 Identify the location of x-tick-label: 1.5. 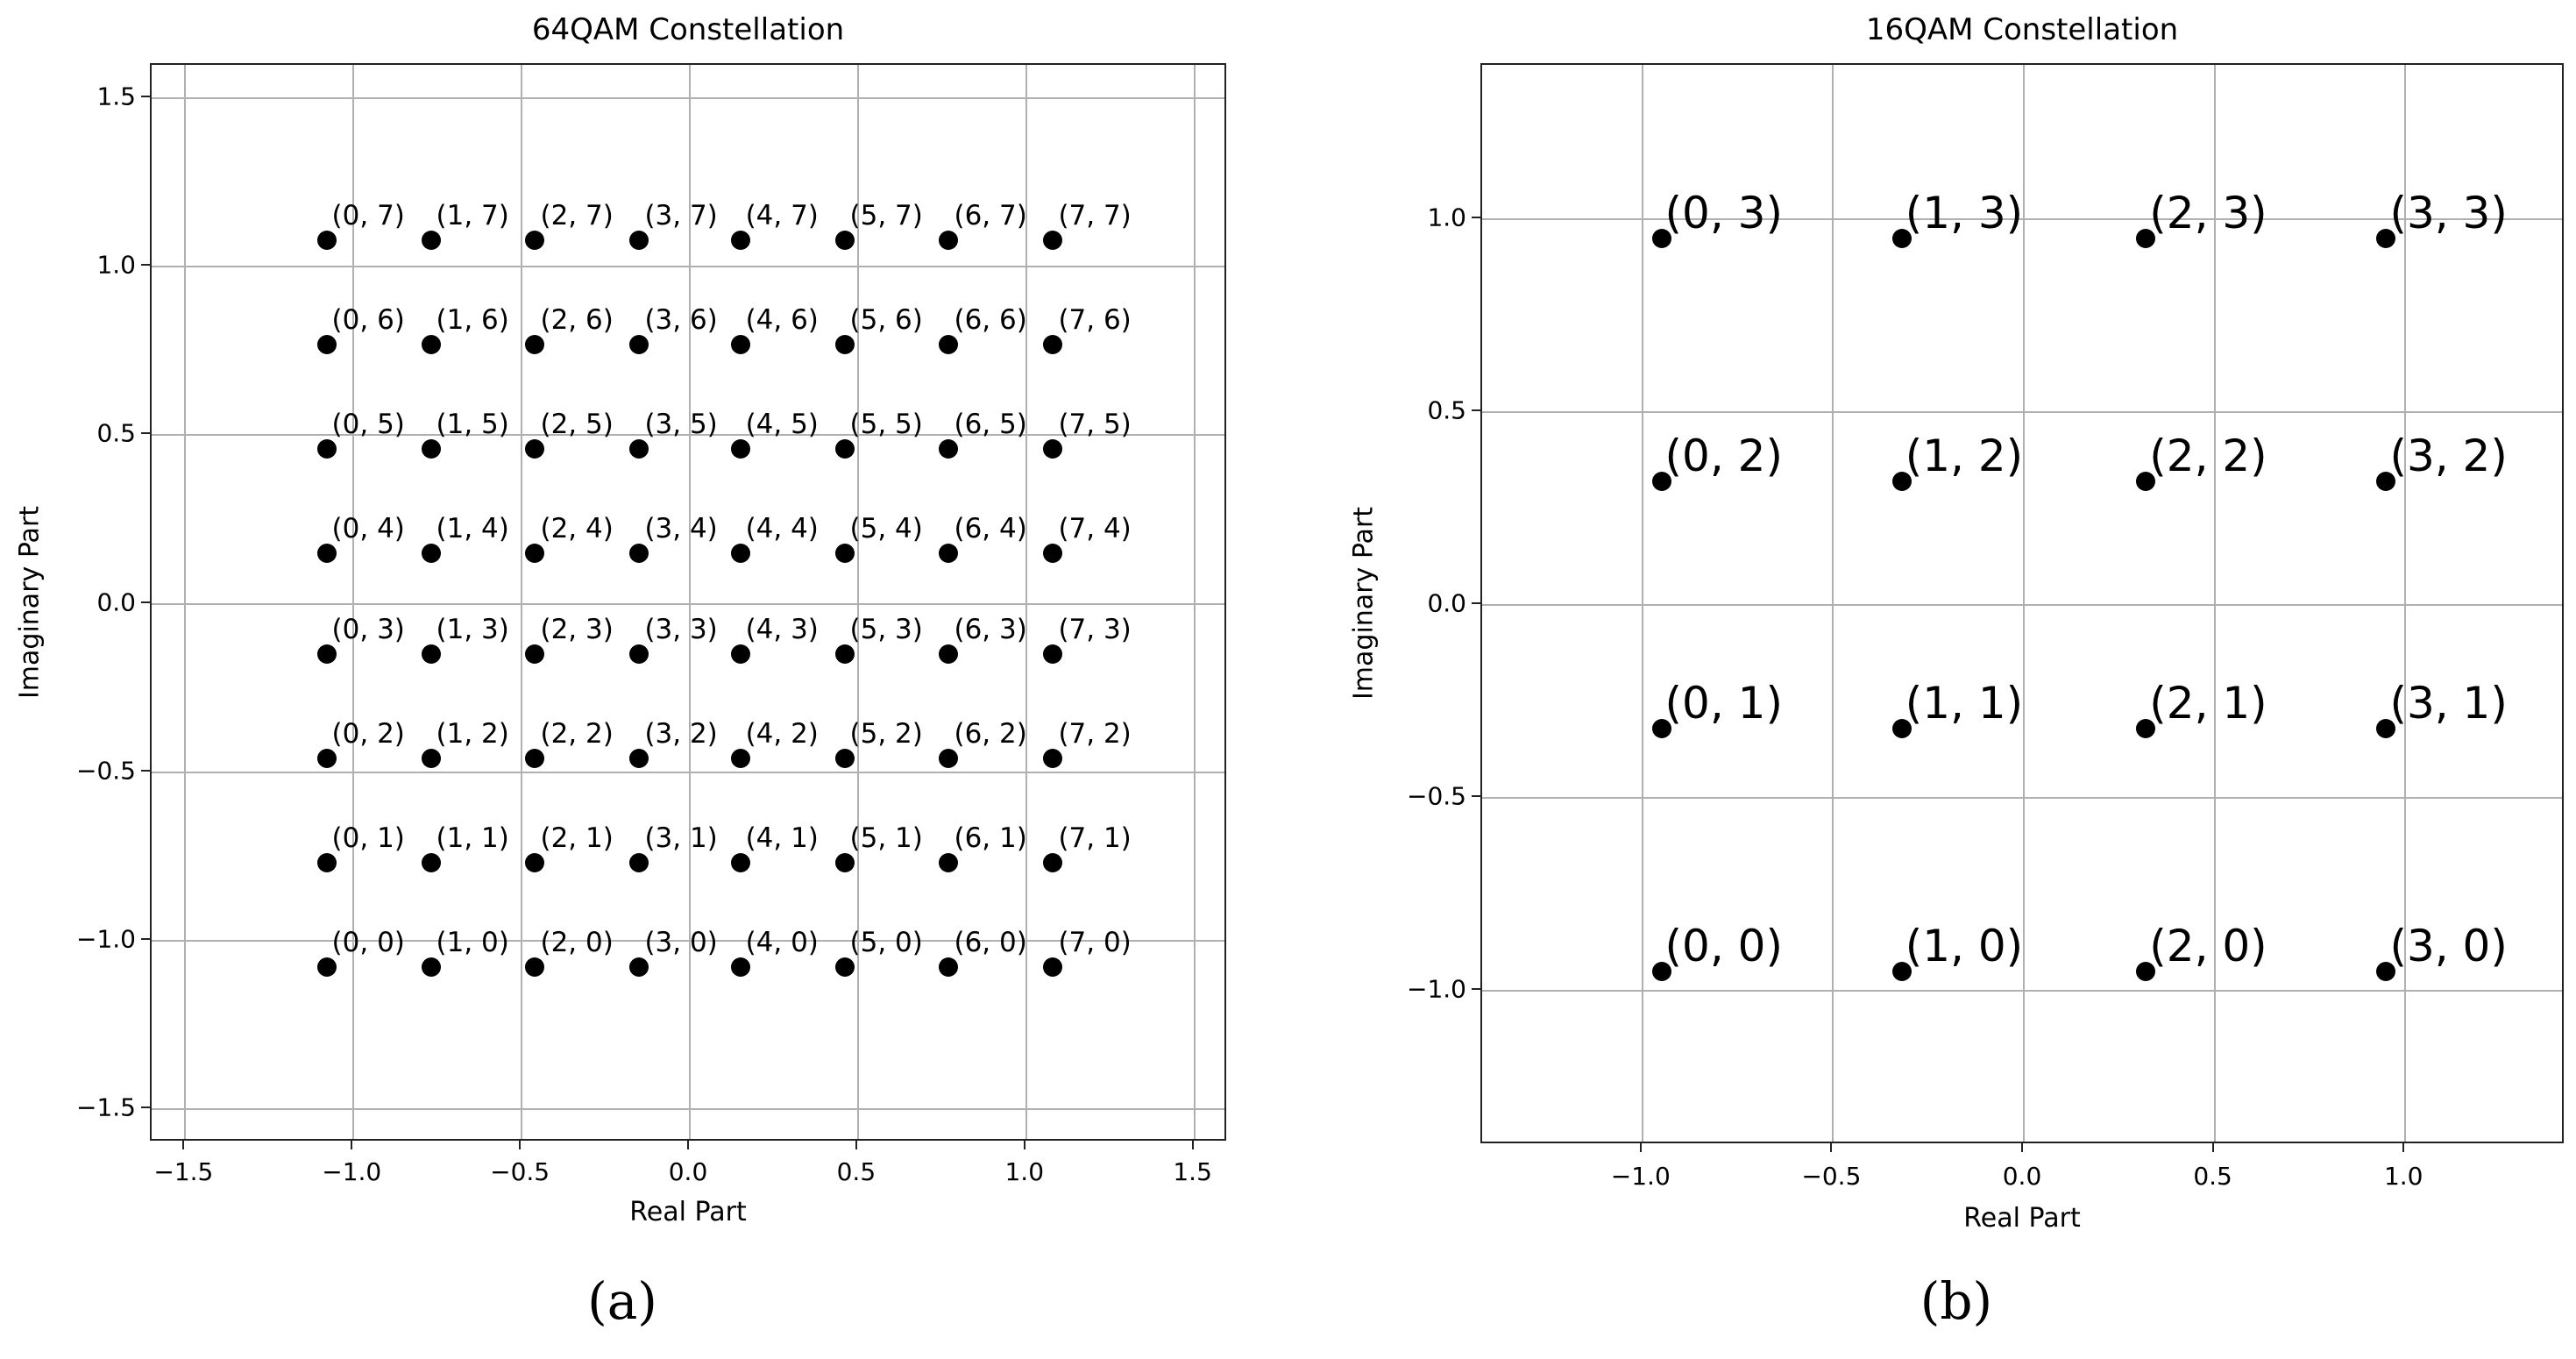
(1192, 1171).